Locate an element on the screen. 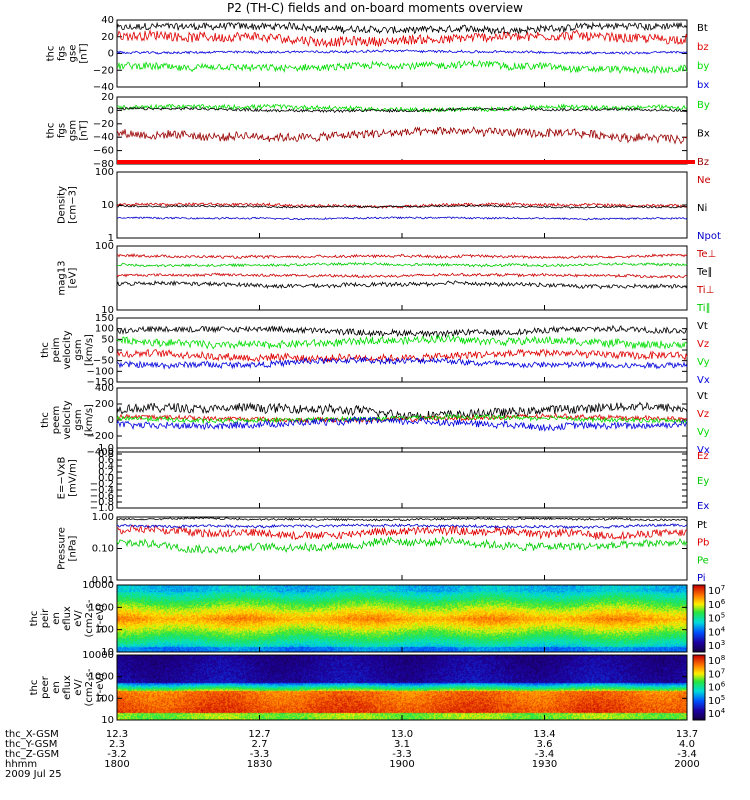 The width and height of the screenshot is (750, 800). series-line-Ni is located at coordinates (402, 206).